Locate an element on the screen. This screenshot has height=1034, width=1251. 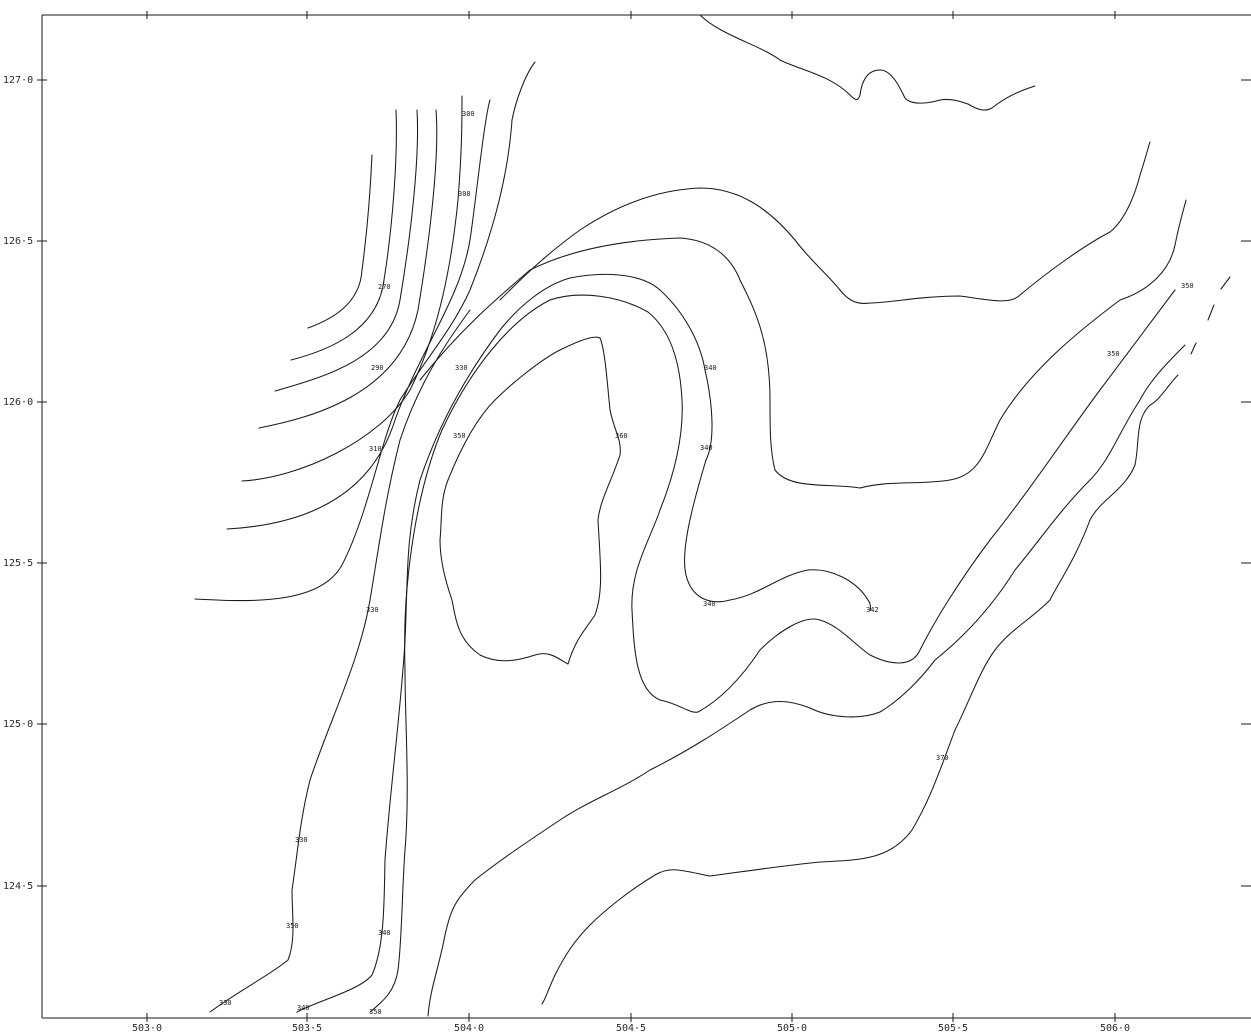
x-tick-label: 505·0 is located at coordinates (792, 1028).